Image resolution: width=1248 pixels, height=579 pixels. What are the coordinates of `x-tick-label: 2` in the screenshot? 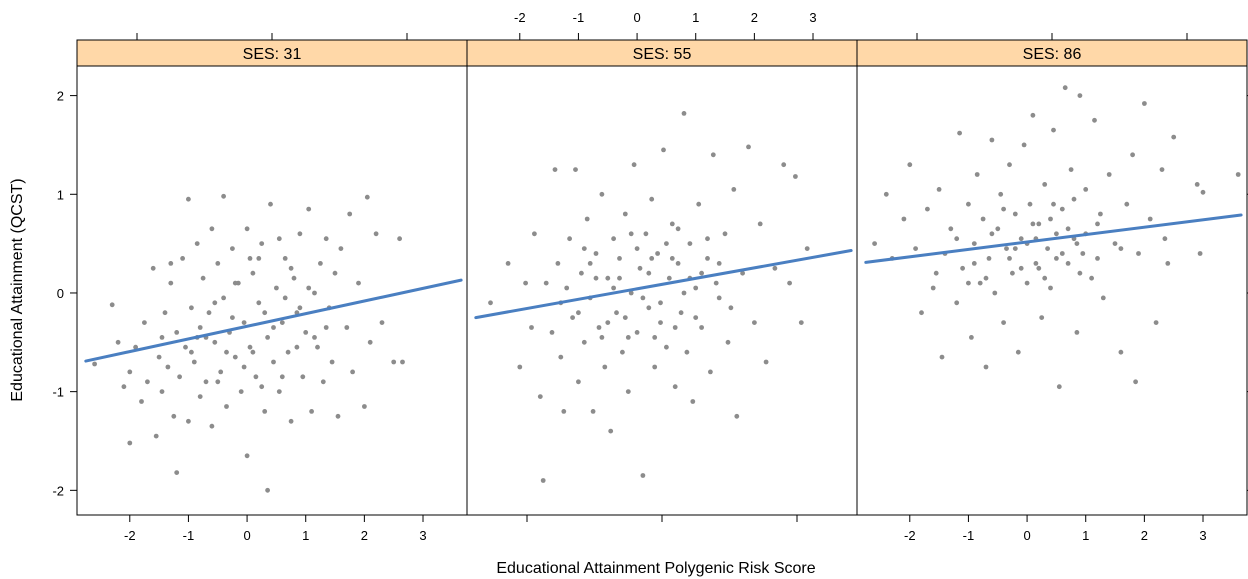 It's located at (1144, 535).